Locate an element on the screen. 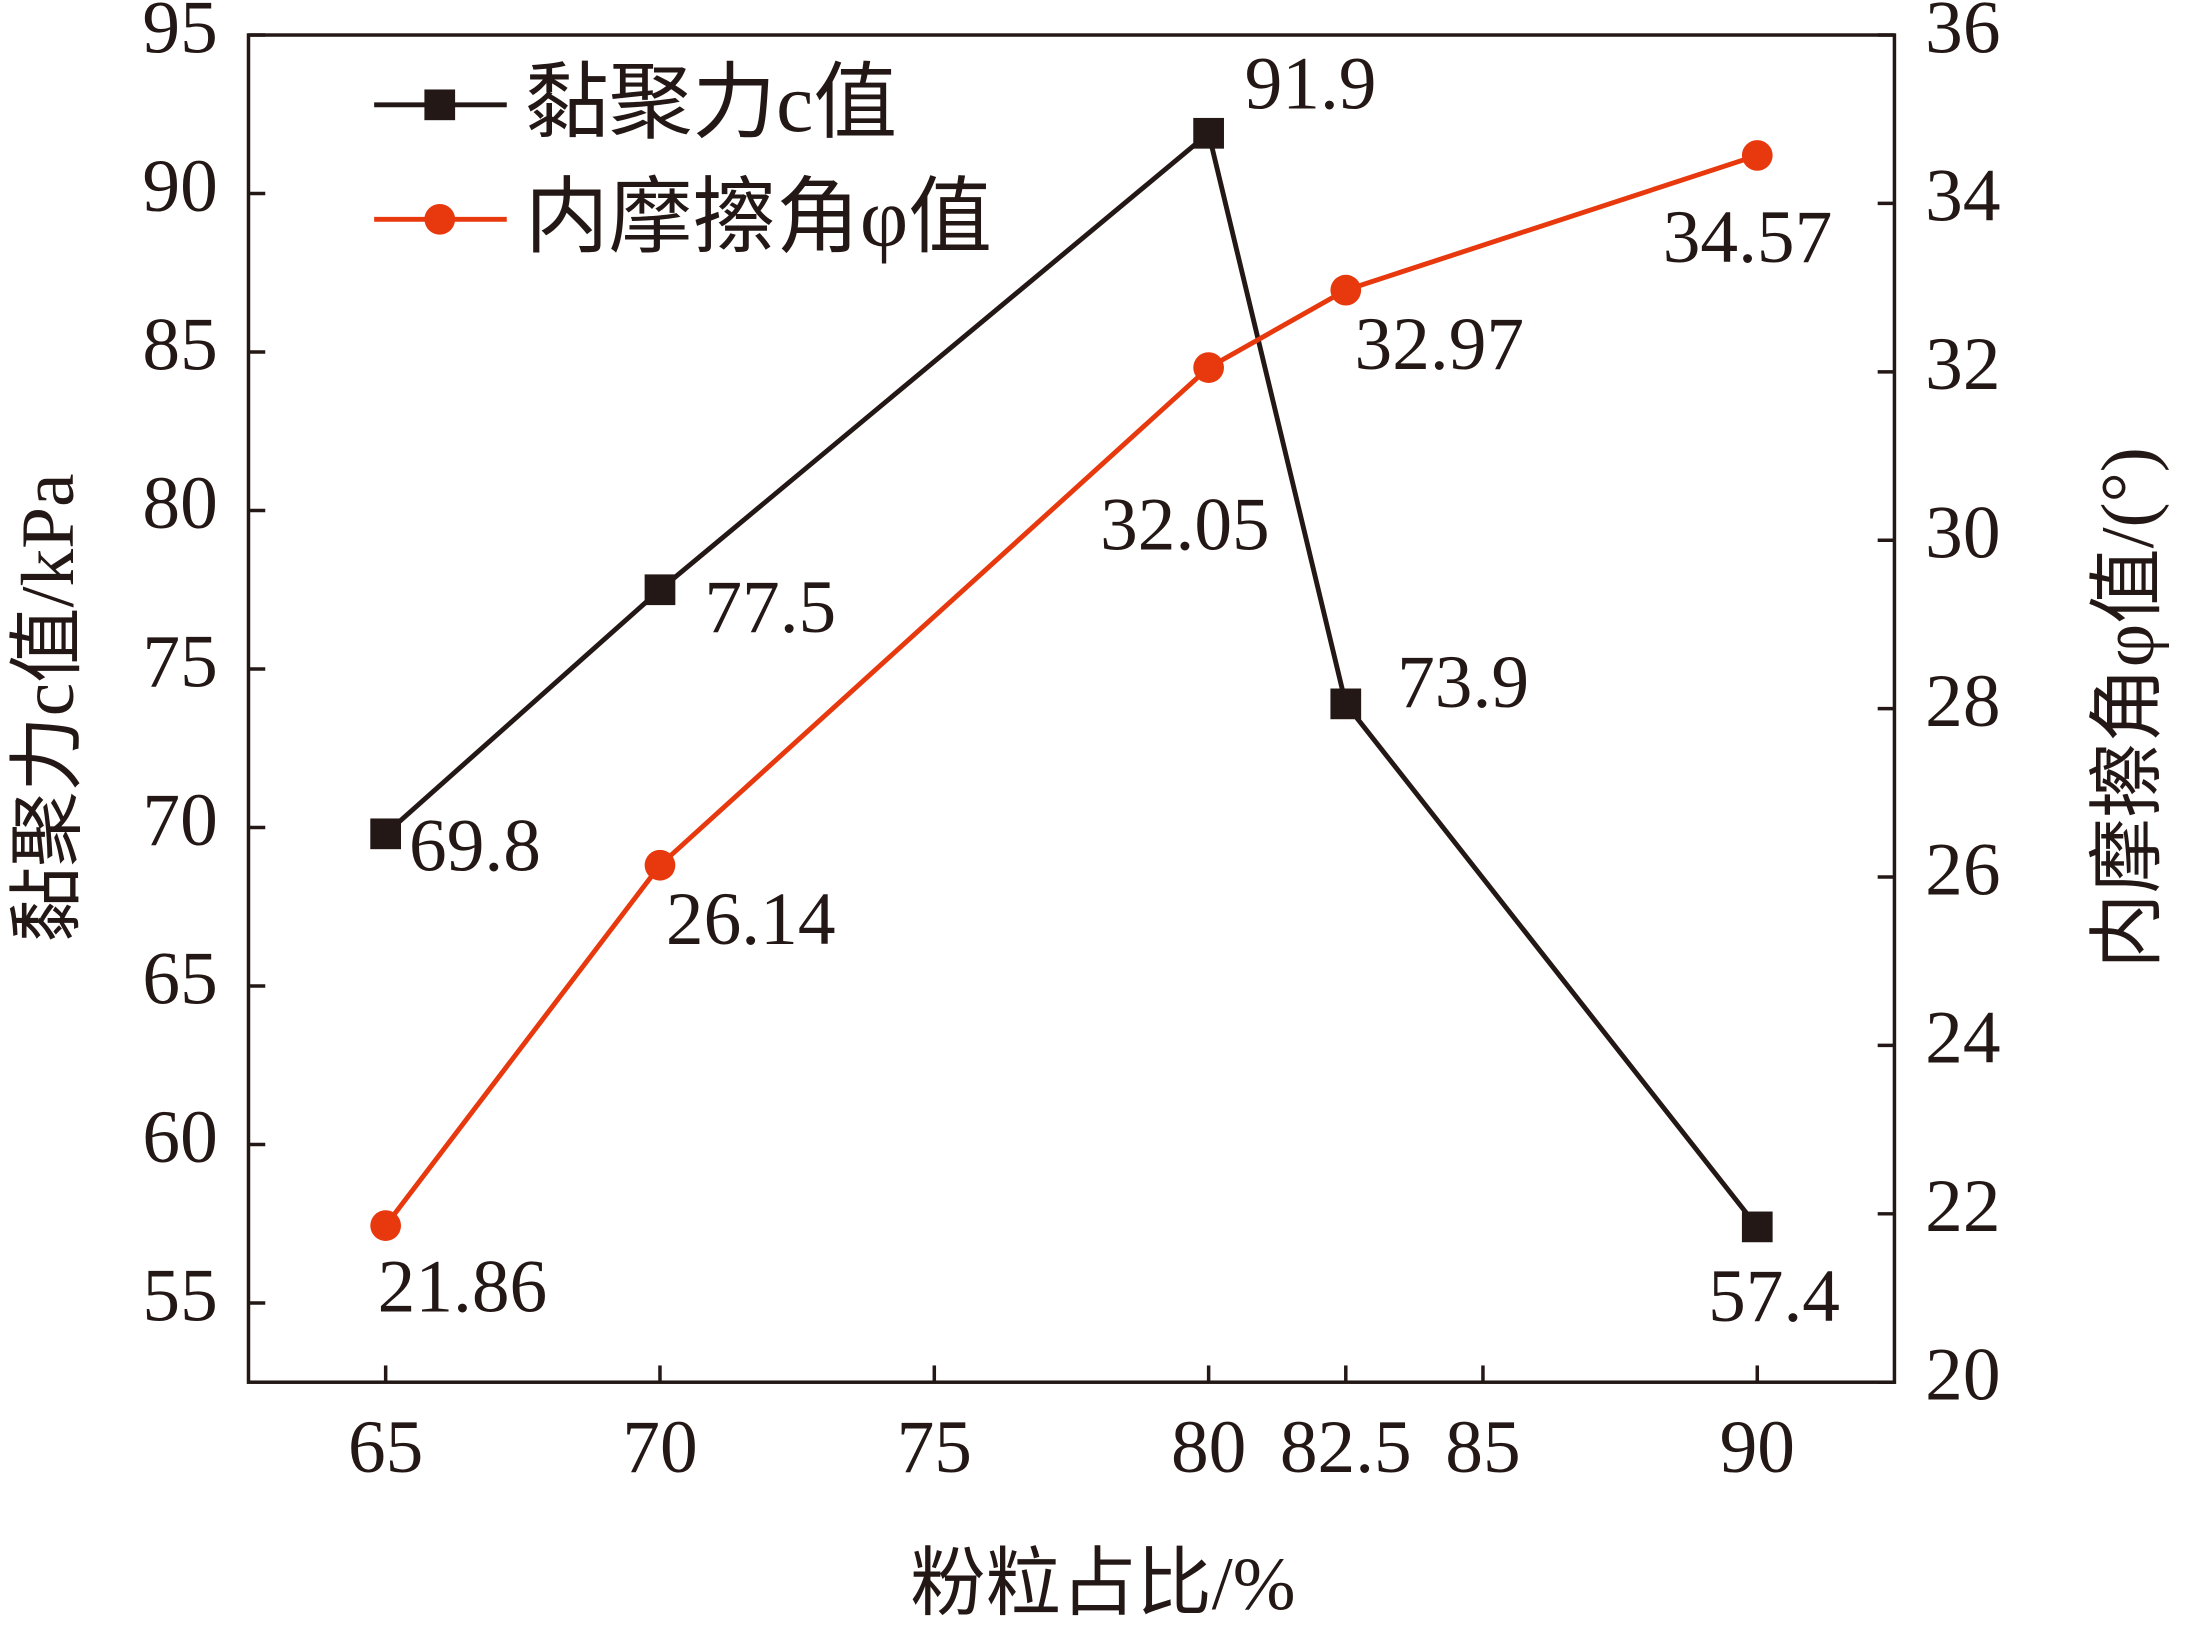 This screenshot has width=2189, height=1642. x-tick-label: 90 is located at coordinates (1757, 1447).